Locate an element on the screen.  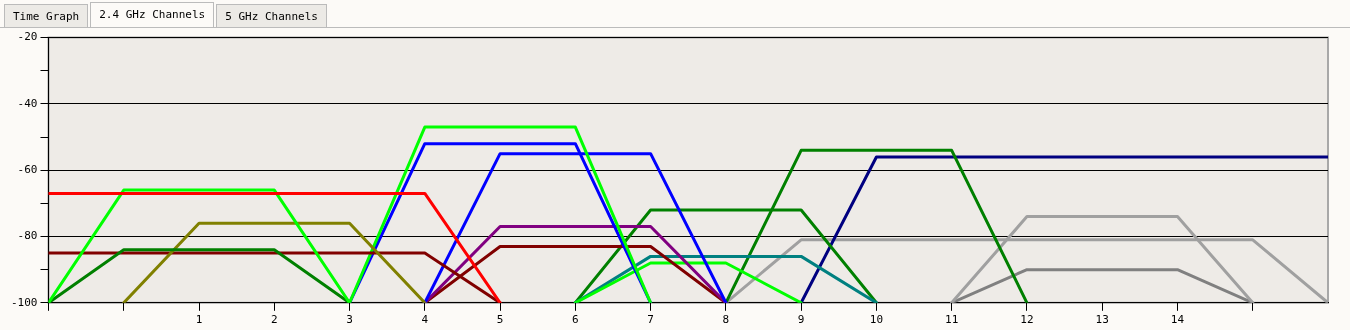
text: 5 GHz Channels is located at coordinates (271, 15).